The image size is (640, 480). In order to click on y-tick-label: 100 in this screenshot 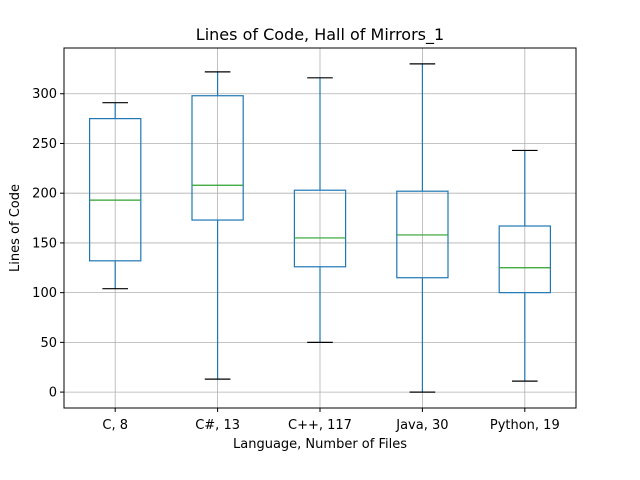, I will do `click(44, 293)`.